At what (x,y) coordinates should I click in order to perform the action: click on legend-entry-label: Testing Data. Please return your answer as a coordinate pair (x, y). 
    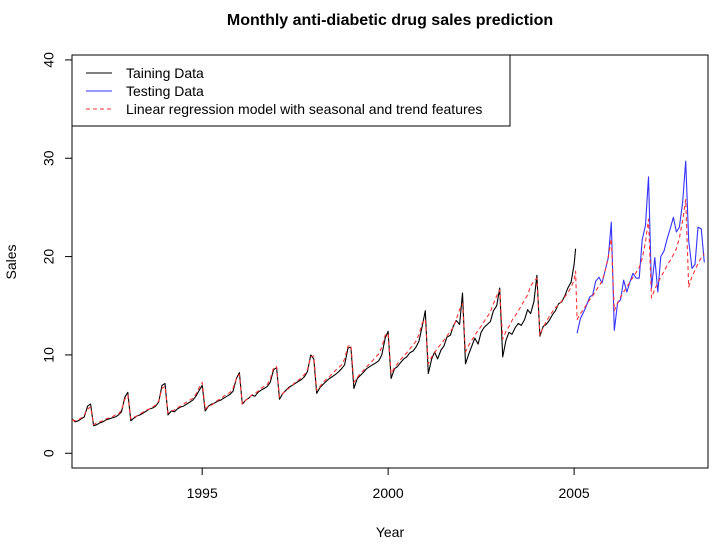
    Looking at the image, I should click on (165, 91).